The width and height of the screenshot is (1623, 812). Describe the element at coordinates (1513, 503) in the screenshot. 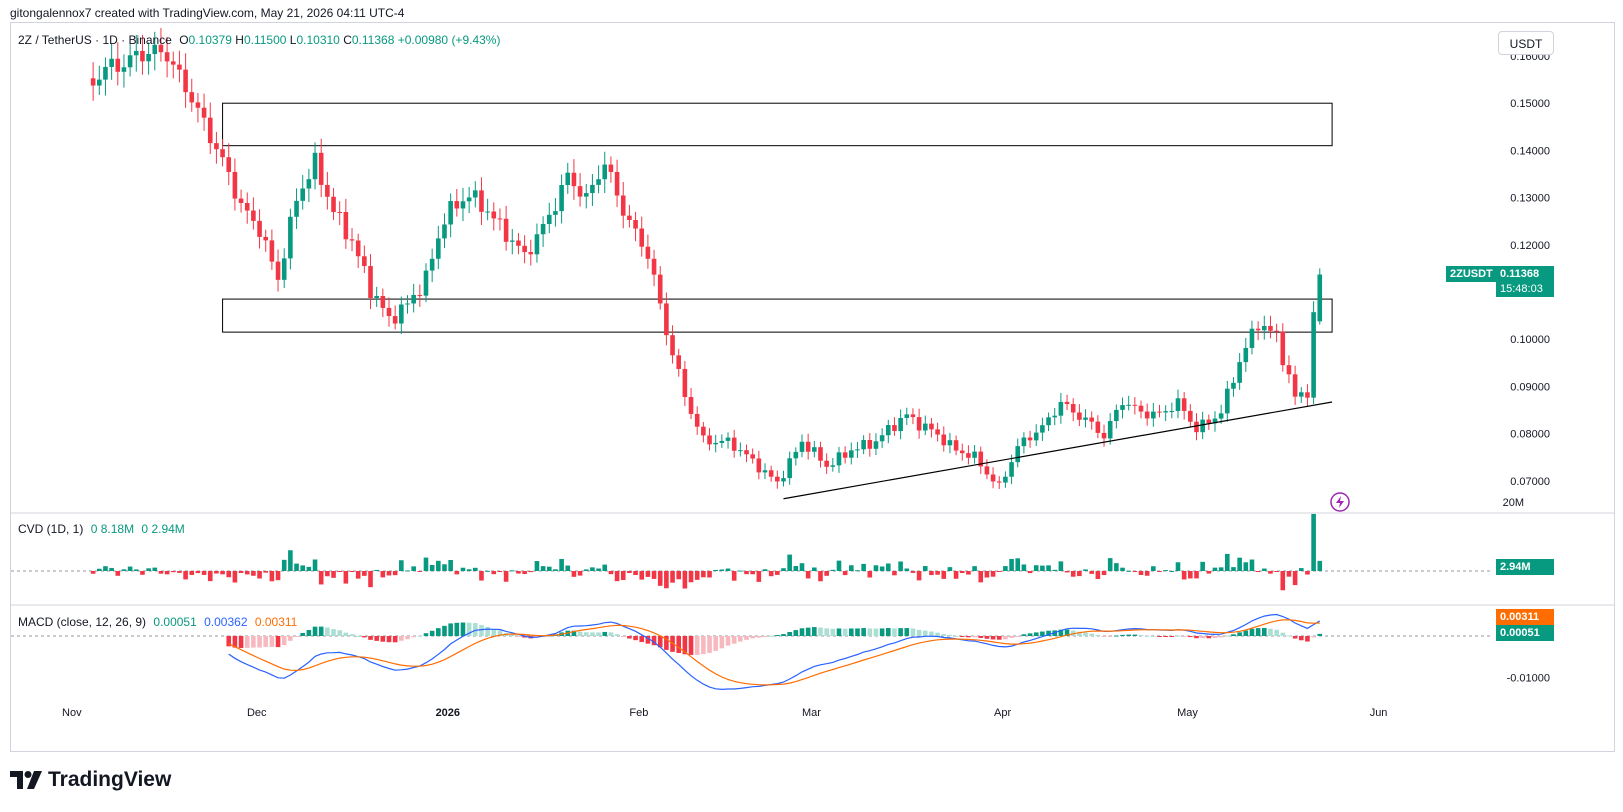

I see `cvd-tick-label: 20M` at that location.